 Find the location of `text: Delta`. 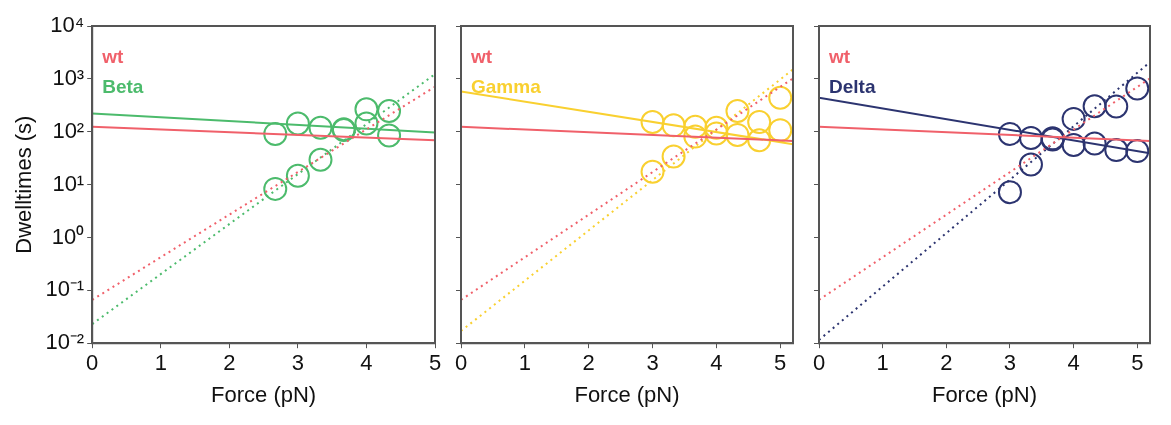

text: Delta is located at coordinates (852, 86).